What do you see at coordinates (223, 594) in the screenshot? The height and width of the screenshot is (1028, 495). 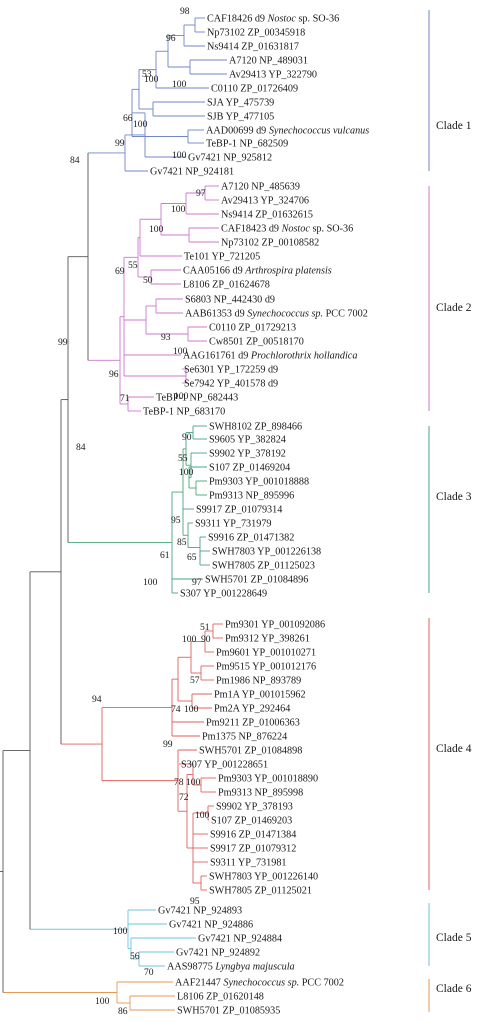 I see `taxon-label: S307 YP_001228649` at bounding box center [223, 594].